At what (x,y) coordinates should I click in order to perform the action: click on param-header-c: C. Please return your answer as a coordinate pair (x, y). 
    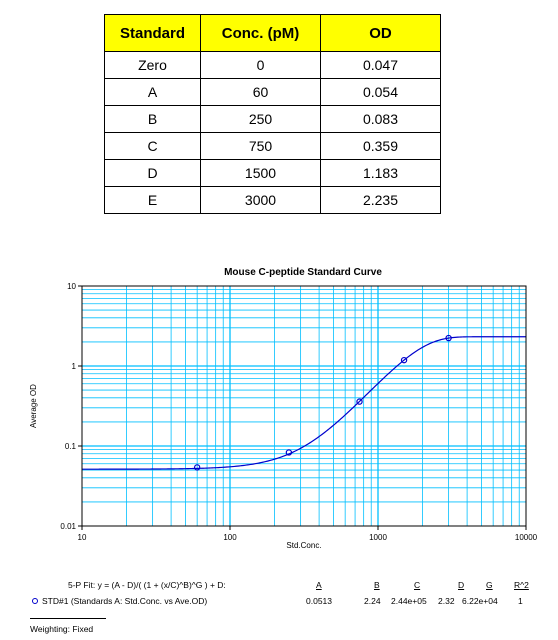
    Looking at the image, I should click on (417, 585).